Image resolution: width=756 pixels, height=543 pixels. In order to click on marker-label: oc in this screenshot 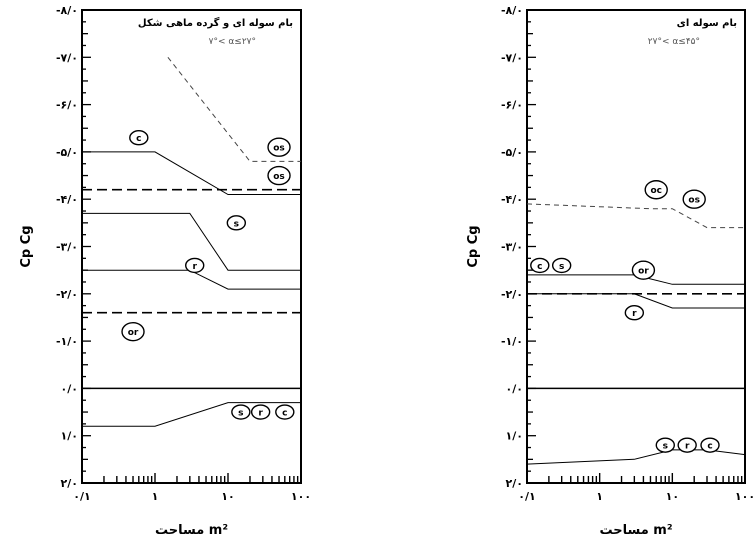, I will do `click(656, 191)`.